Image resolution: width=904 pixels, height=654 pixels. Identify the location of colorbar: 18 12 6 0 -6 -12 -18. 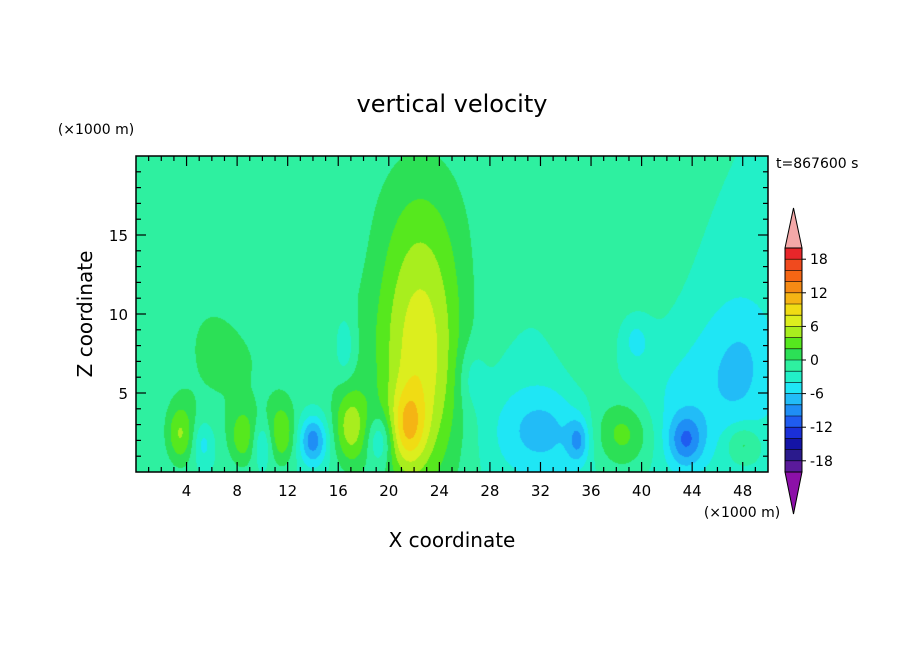
(808, 361).